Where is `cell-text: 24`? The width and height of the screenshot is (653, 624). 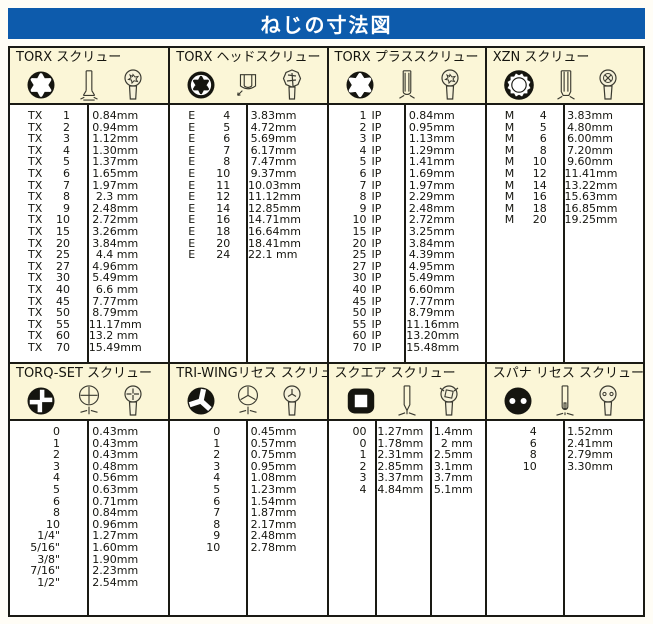 cell-text: 24 is located at coordinates (223, 255).